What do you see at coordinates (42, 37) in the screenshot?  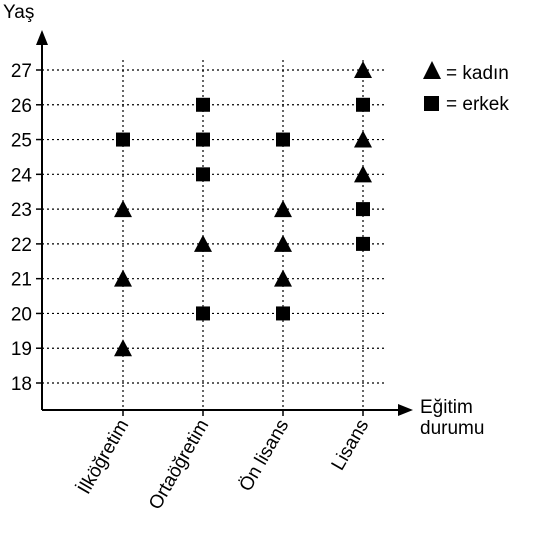 I see `y-axis-arrow` at bounding box center [42, 37].